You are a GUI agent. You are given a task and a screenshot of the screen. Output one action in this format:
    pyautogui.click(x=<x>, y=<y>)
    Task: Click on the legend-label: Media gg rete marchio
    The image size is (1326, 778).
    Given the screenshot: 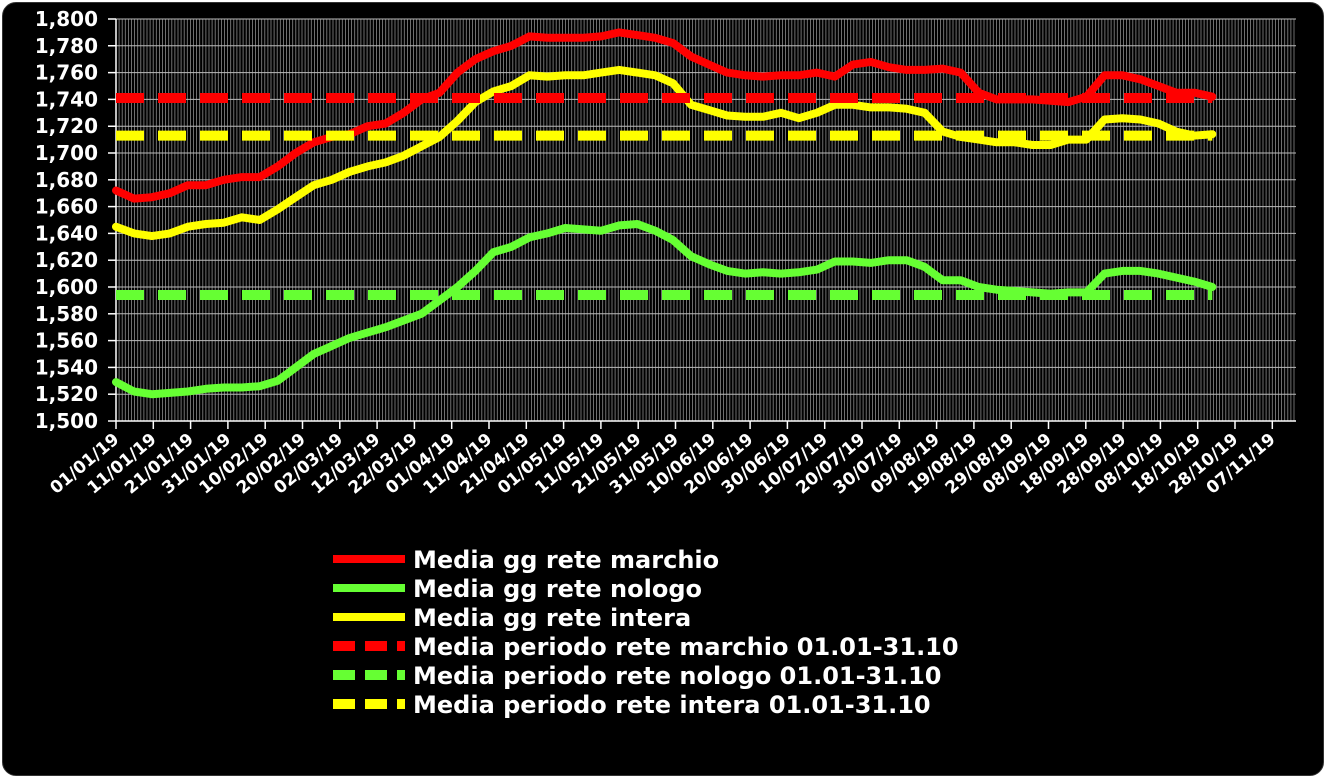 What is the action you would take?
    pyautogui.click(x=566, y=560)
    